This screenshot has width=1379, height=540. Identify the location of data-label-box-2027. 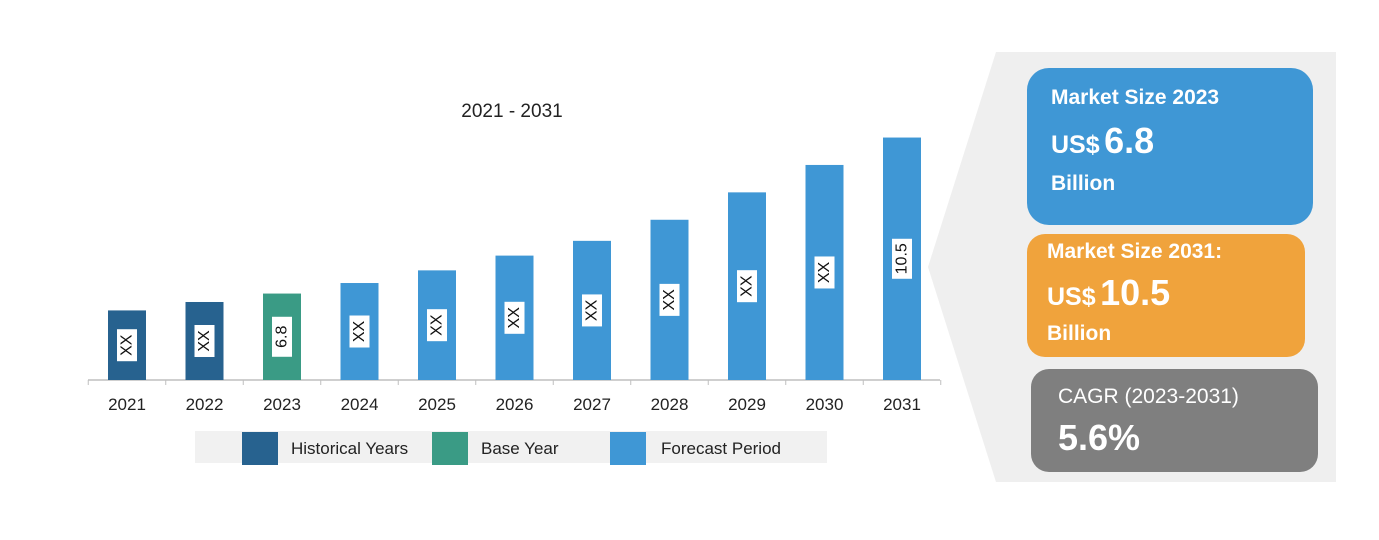
(592, 310).